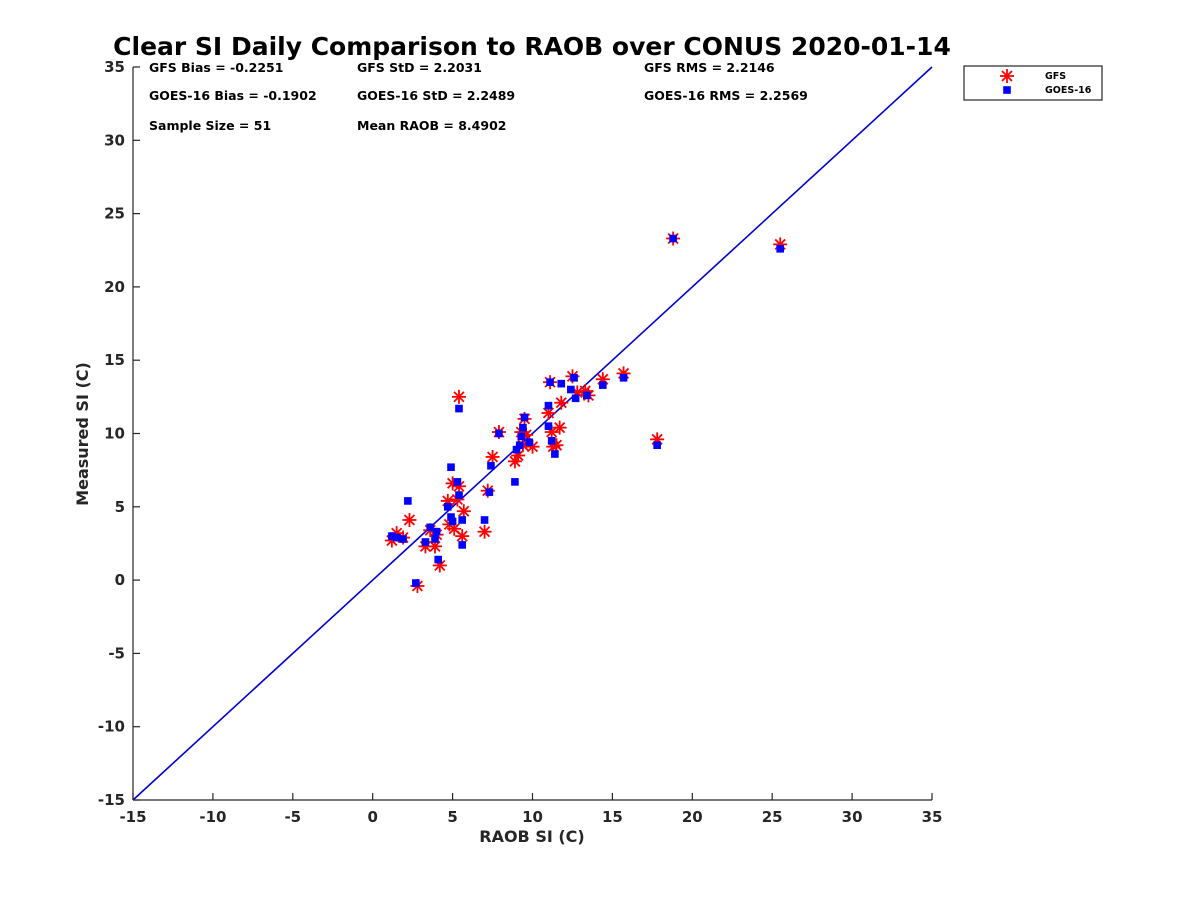 The image size is (1200, 900). Describe the element at coordinates (114, 287) in the screenshot. I see `y-tick-label: 20` at that location.